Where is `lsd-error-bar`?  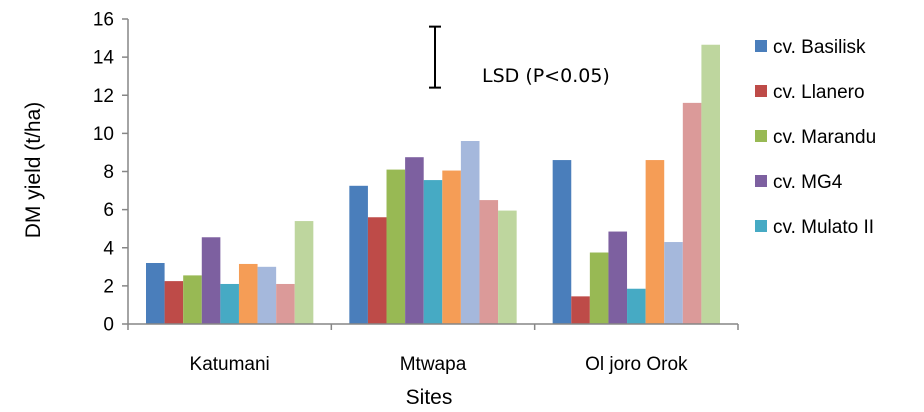
lsd-error-bar is located at coordinates (435, 57).